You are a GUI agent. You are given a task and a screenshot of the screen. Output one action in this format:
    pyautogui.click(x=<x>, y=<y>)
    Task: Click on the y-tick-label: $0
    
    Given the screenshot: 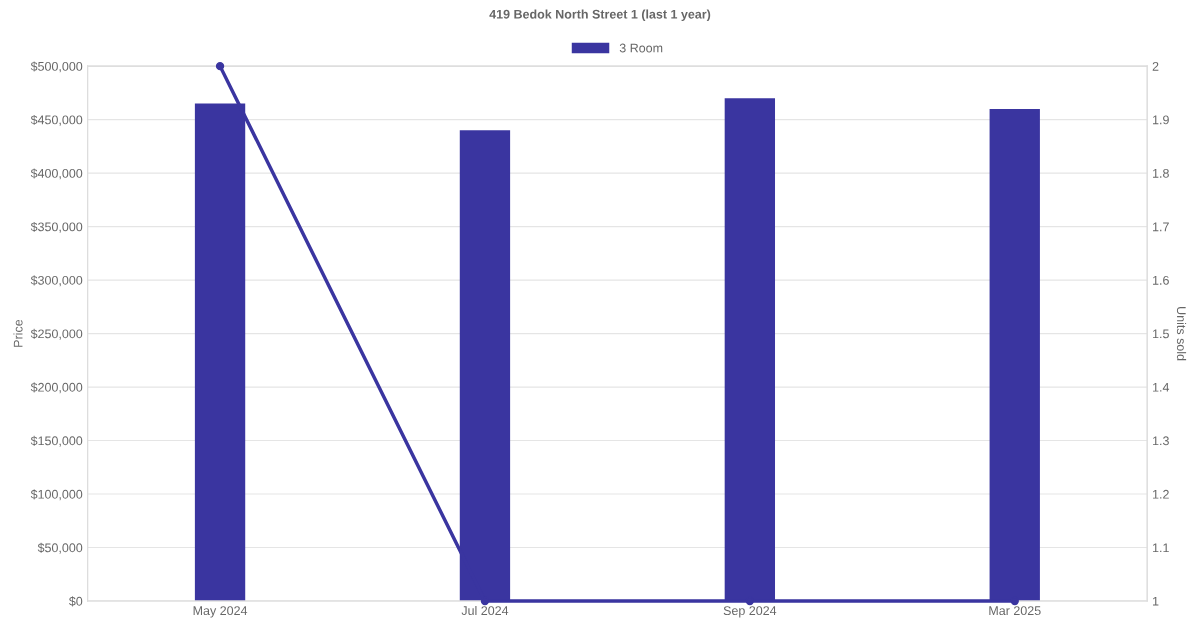 What is the action you would take?
    pyautogui.click(x=75, y=601)
    